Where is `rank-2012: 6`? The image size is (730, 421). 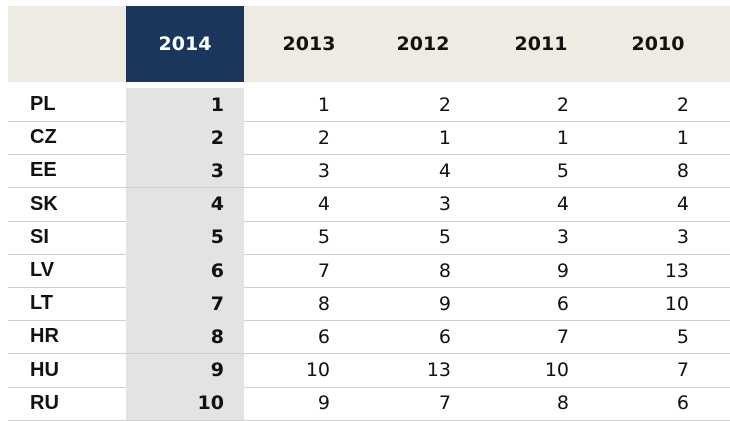
rank-2012: 6 is located at coordinates (444, 336).